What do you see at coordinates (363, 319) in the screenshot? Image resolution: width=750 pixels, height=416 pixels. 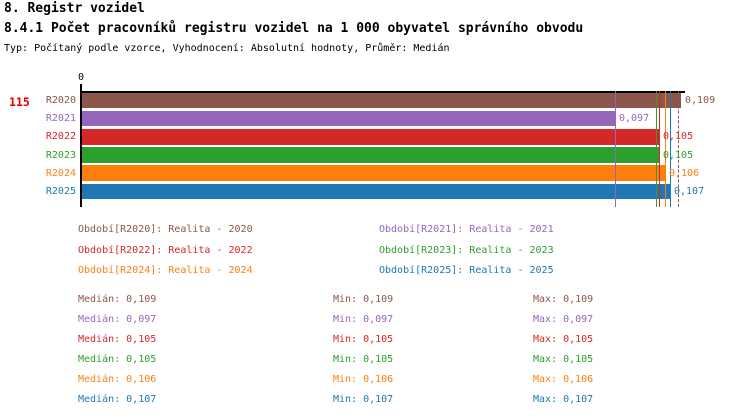 I see `stat-min: Min: 0,097` at bounding box center [363, 319].